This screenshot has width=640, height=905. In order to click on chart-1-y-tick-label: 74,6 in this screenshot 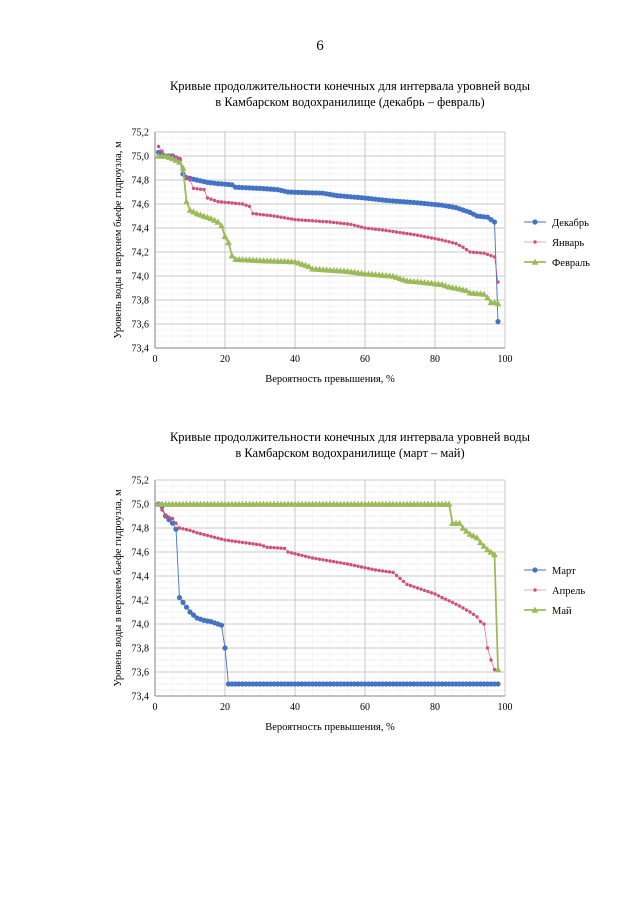, I will do `click(141, 205)`.